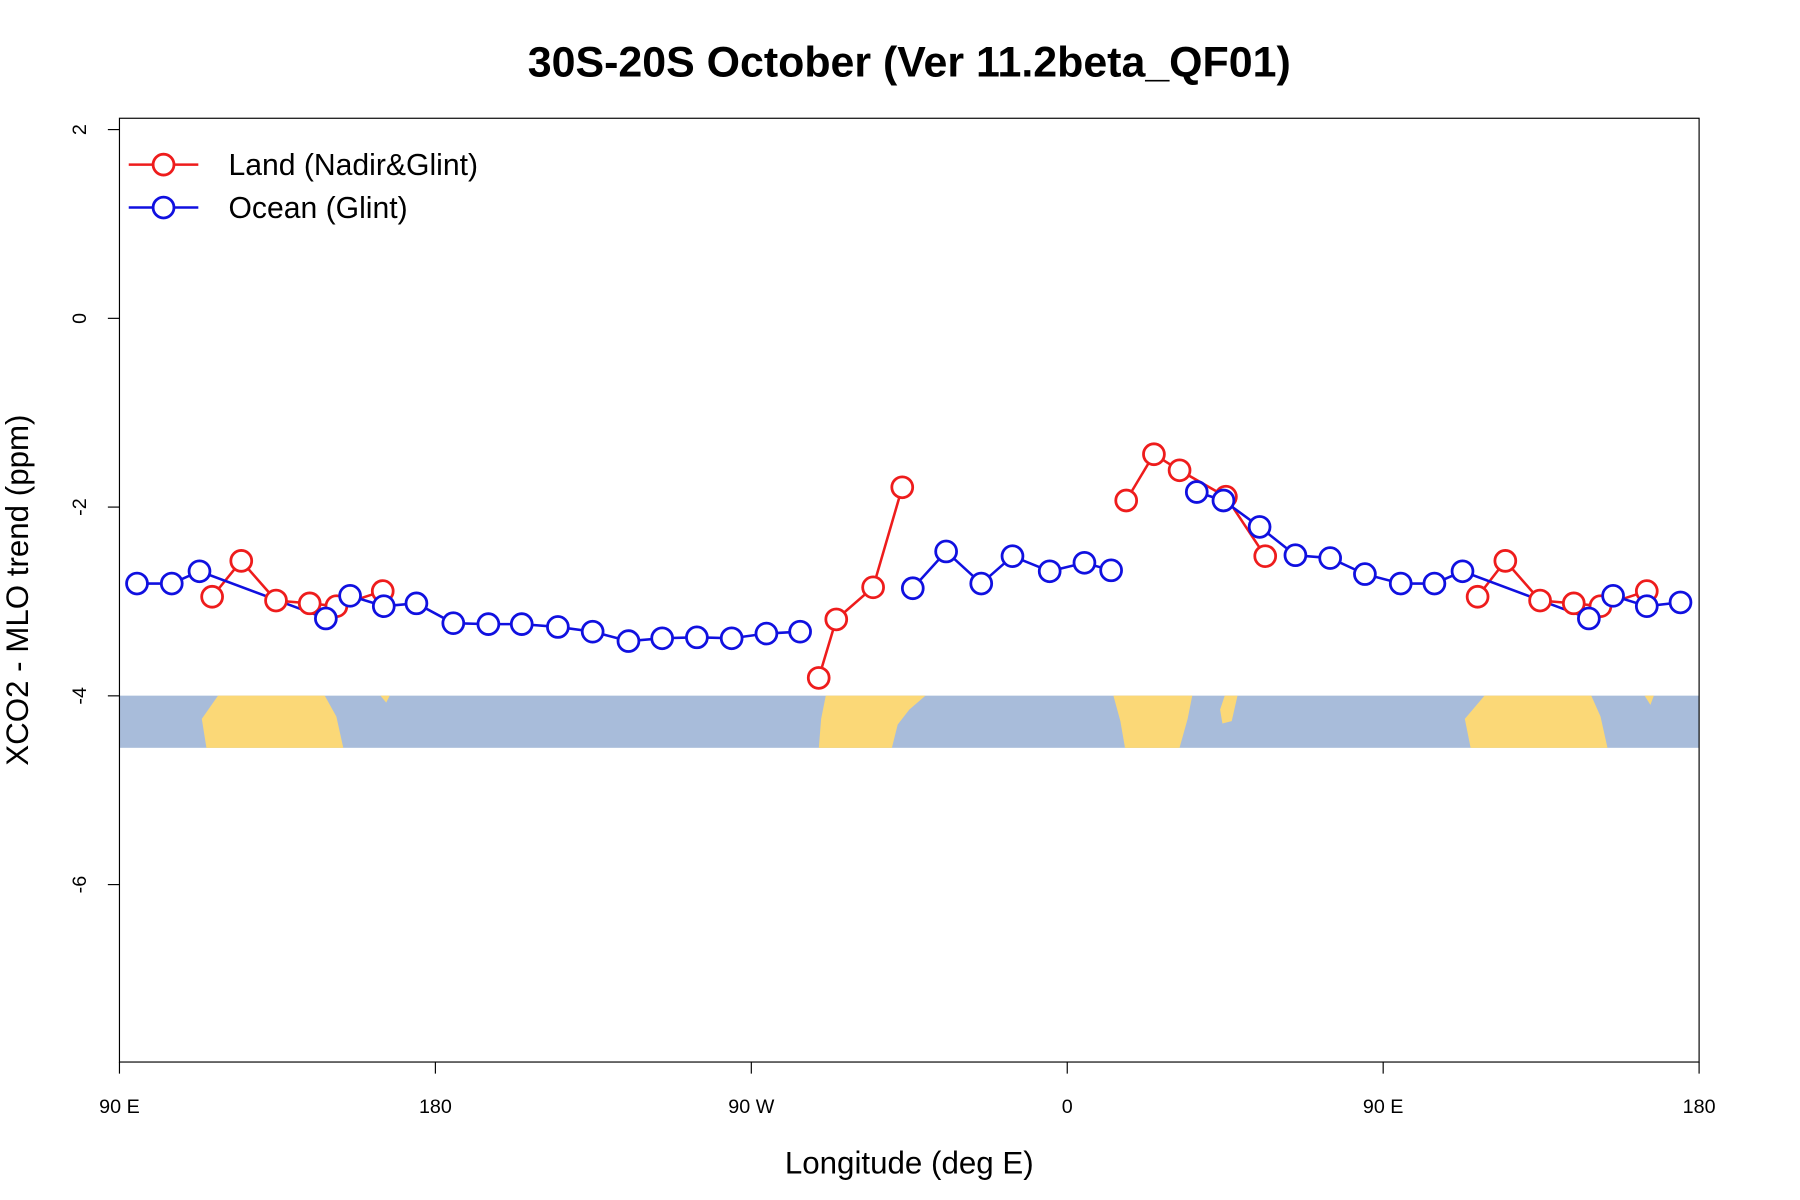  What do you see at coordinates (80, 507) in the screenshot?
I see `y-tick-label: -2` at bounding box center [80, 507].